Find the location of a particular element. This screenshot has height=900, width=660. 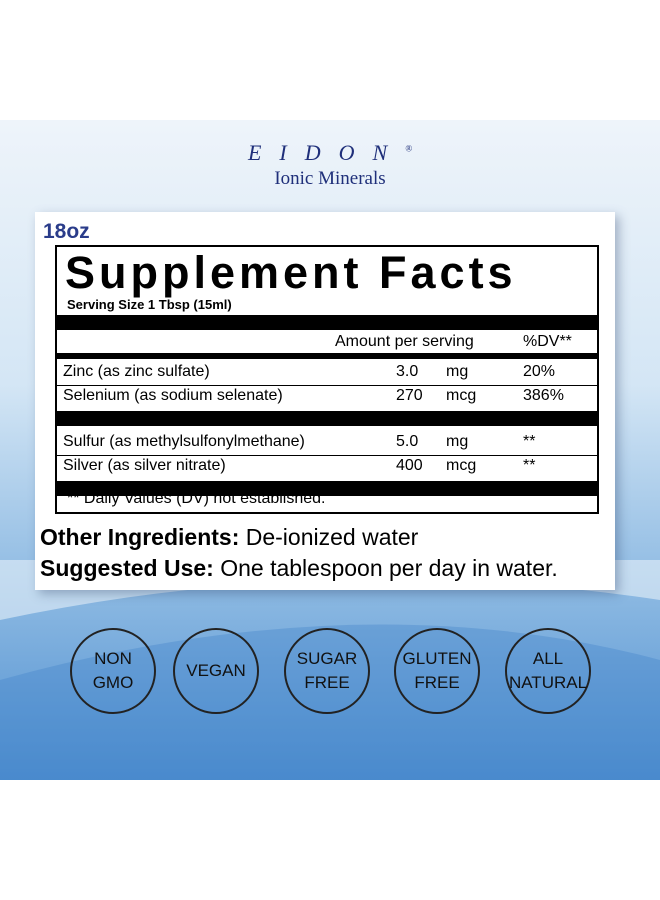

header: %DV** is located at coordinates (547, 341).